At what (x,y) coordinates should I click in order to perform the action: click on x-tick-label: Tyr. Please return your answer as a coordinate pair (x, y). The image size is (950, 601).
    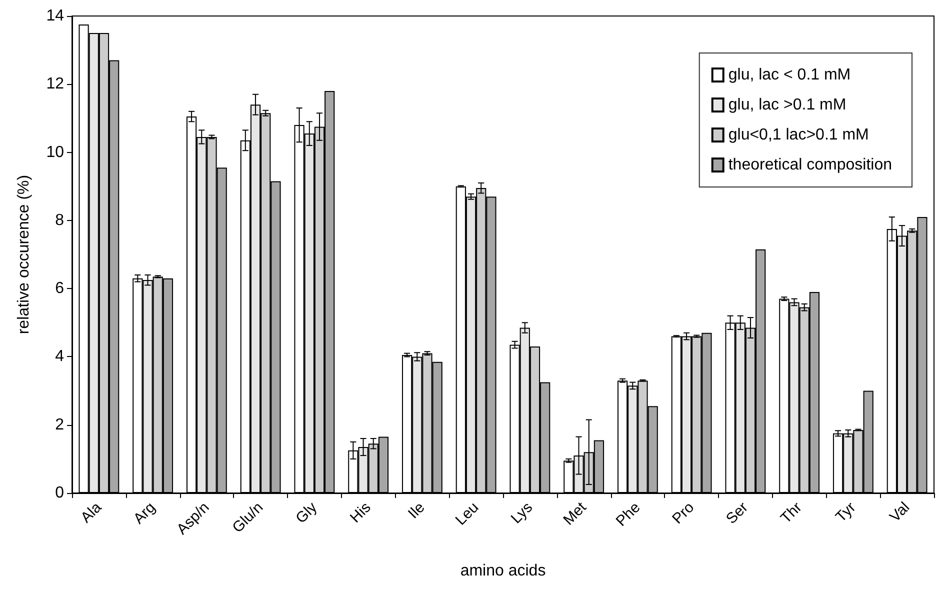
    Looking at the image, I should click on (846, 512).